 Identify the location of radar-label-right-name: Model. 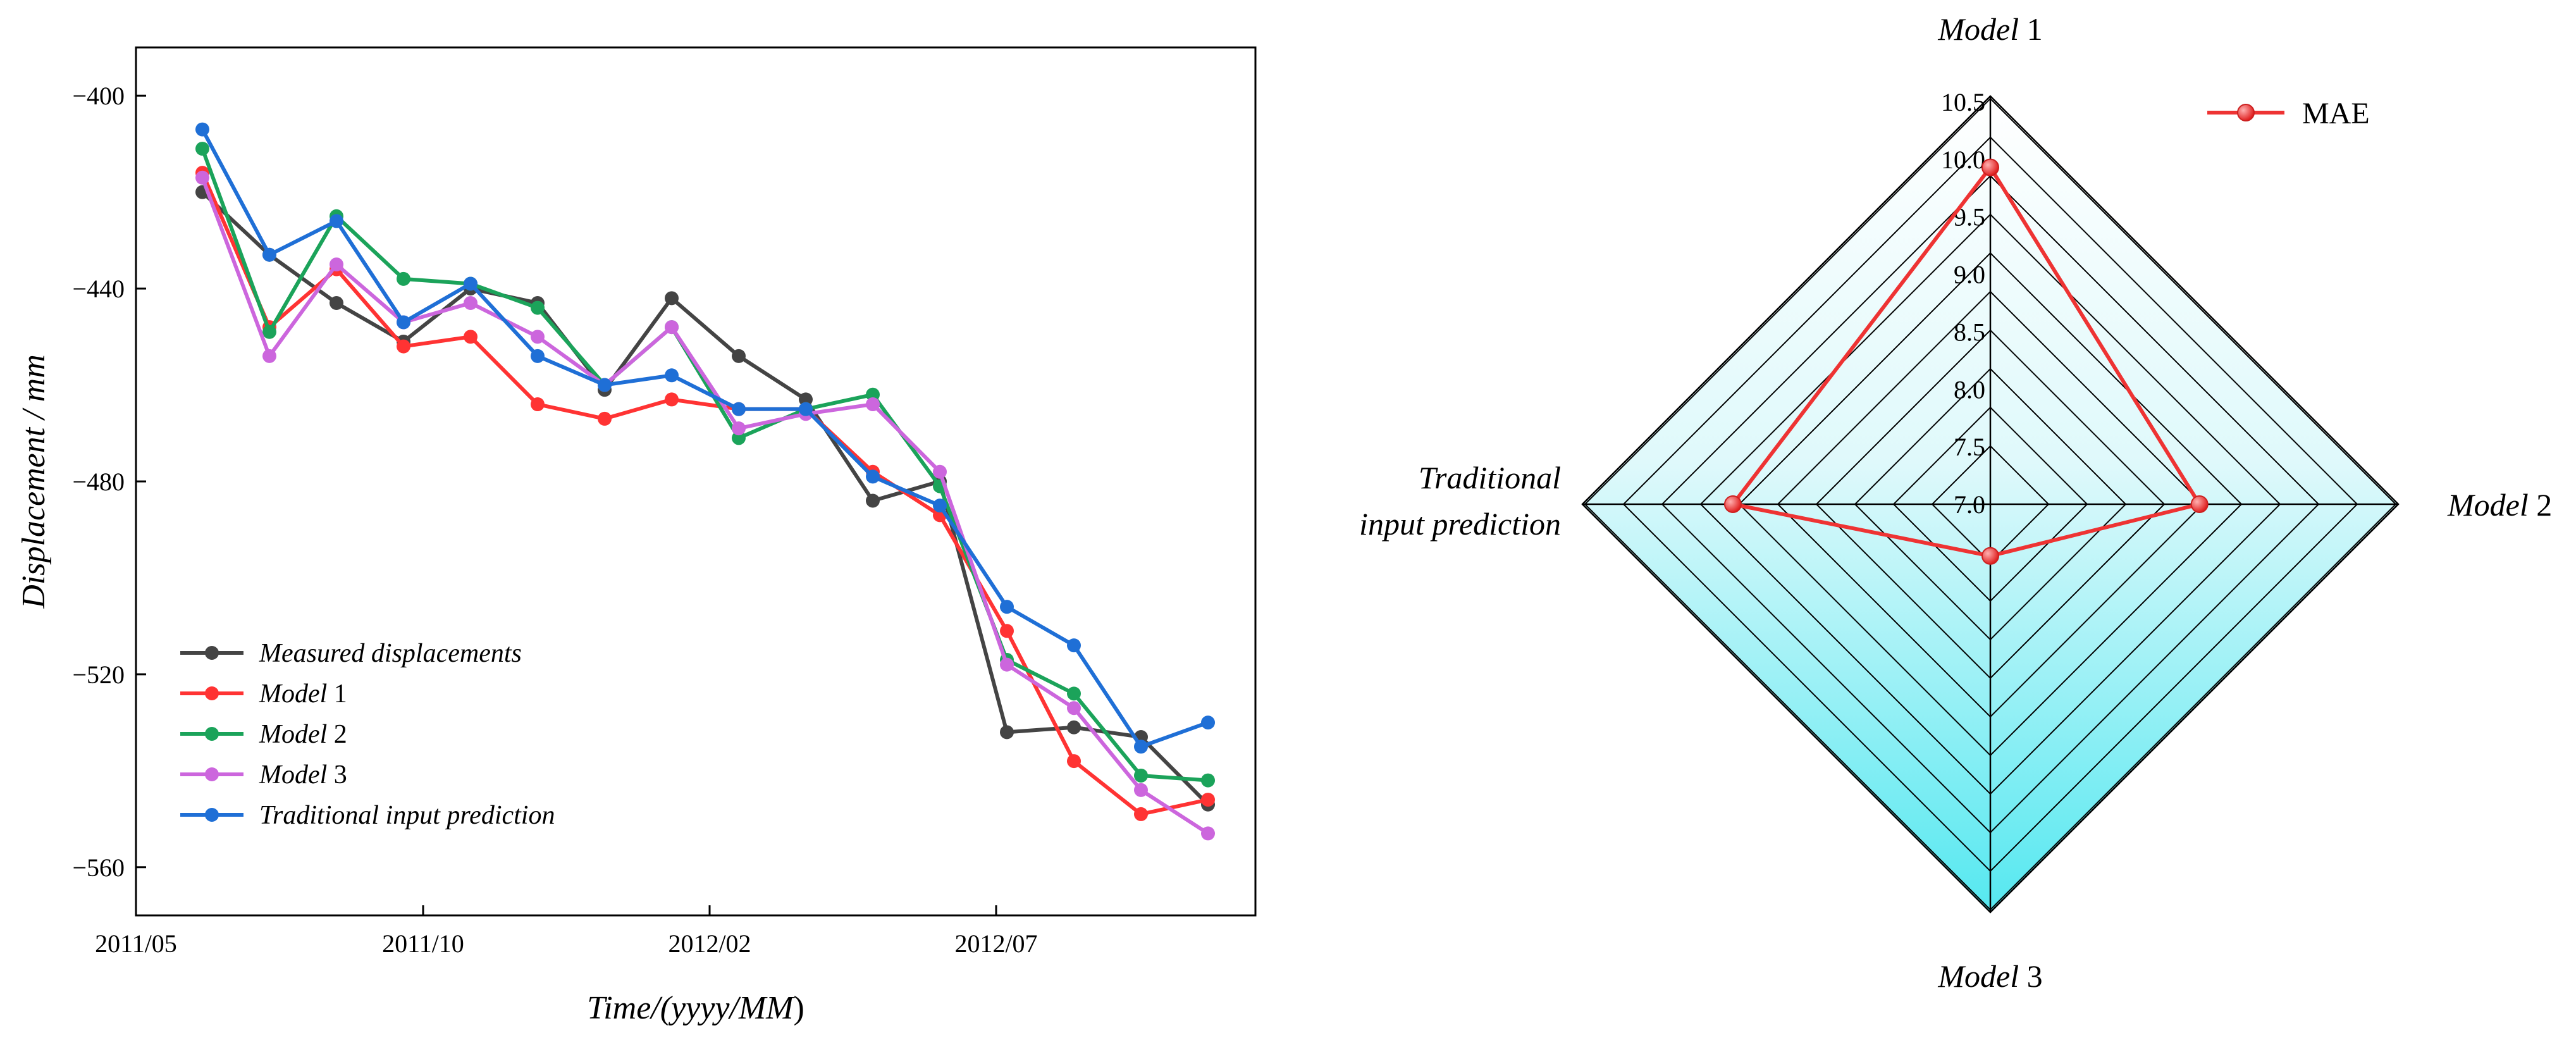
(2488, 505).